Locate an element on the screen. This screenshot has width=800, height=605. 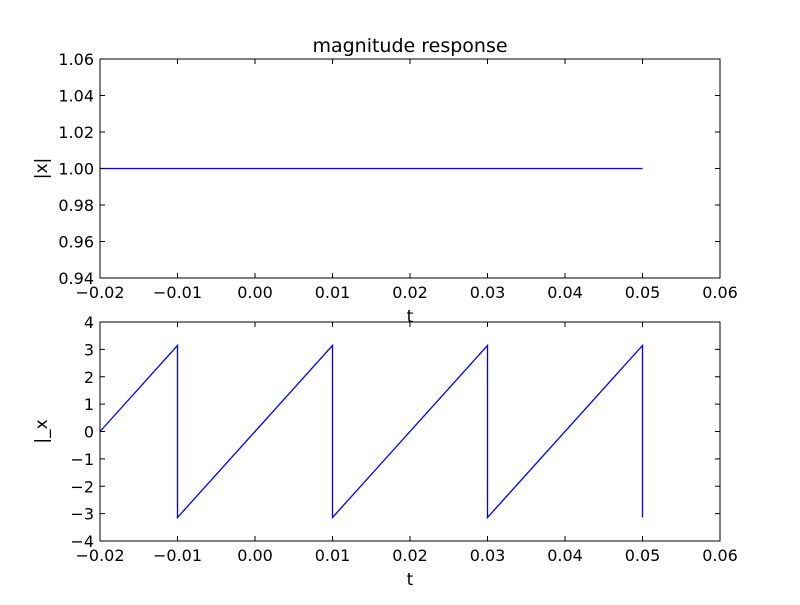
bottom-x-tick-label: 0.06 is located at coordinates (720, 555).